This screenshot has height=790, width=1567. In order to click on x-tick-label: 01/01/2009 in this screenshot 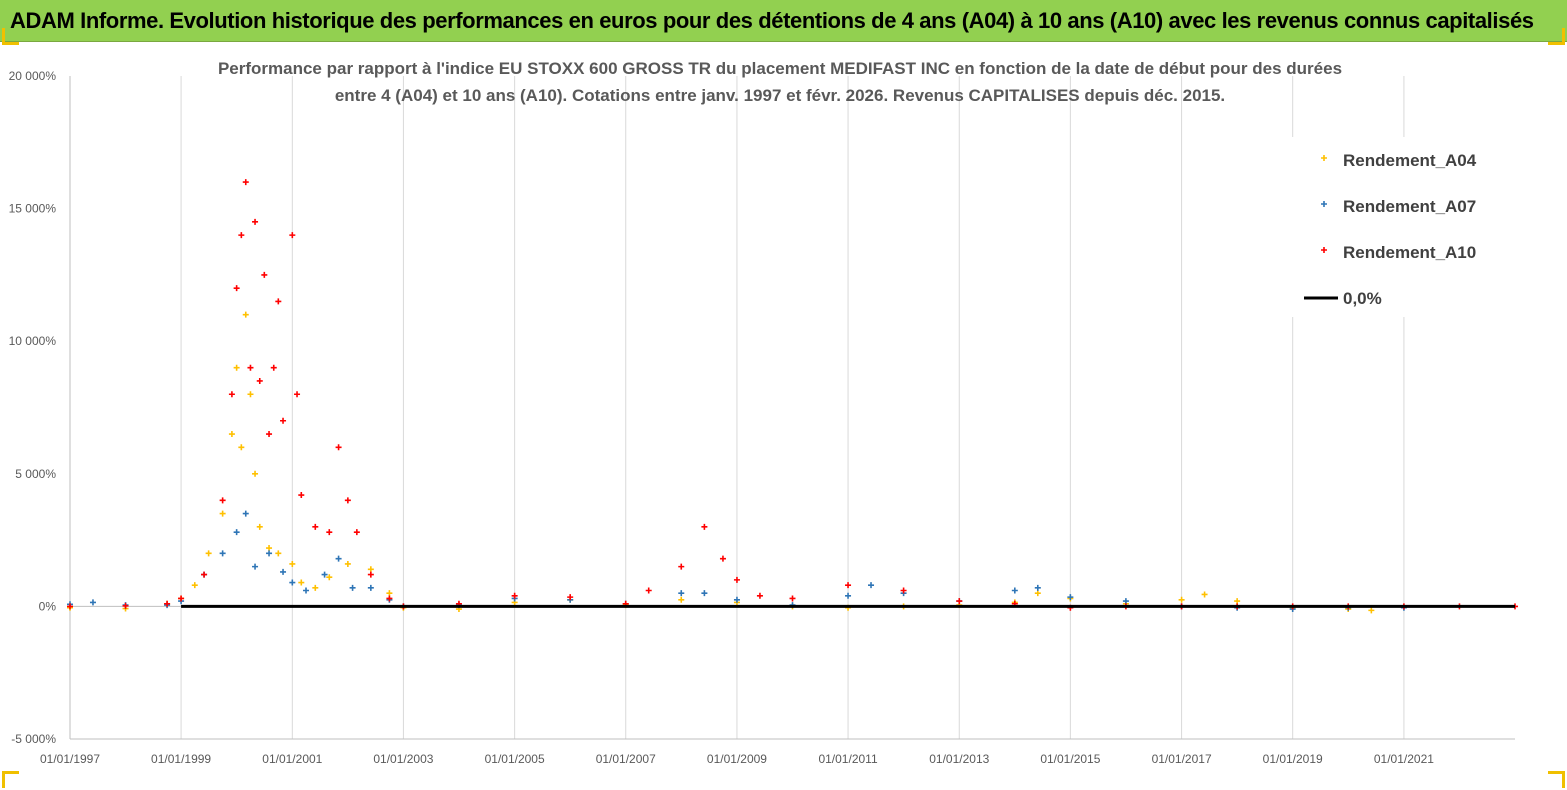, I will do `click(737, 759)`.